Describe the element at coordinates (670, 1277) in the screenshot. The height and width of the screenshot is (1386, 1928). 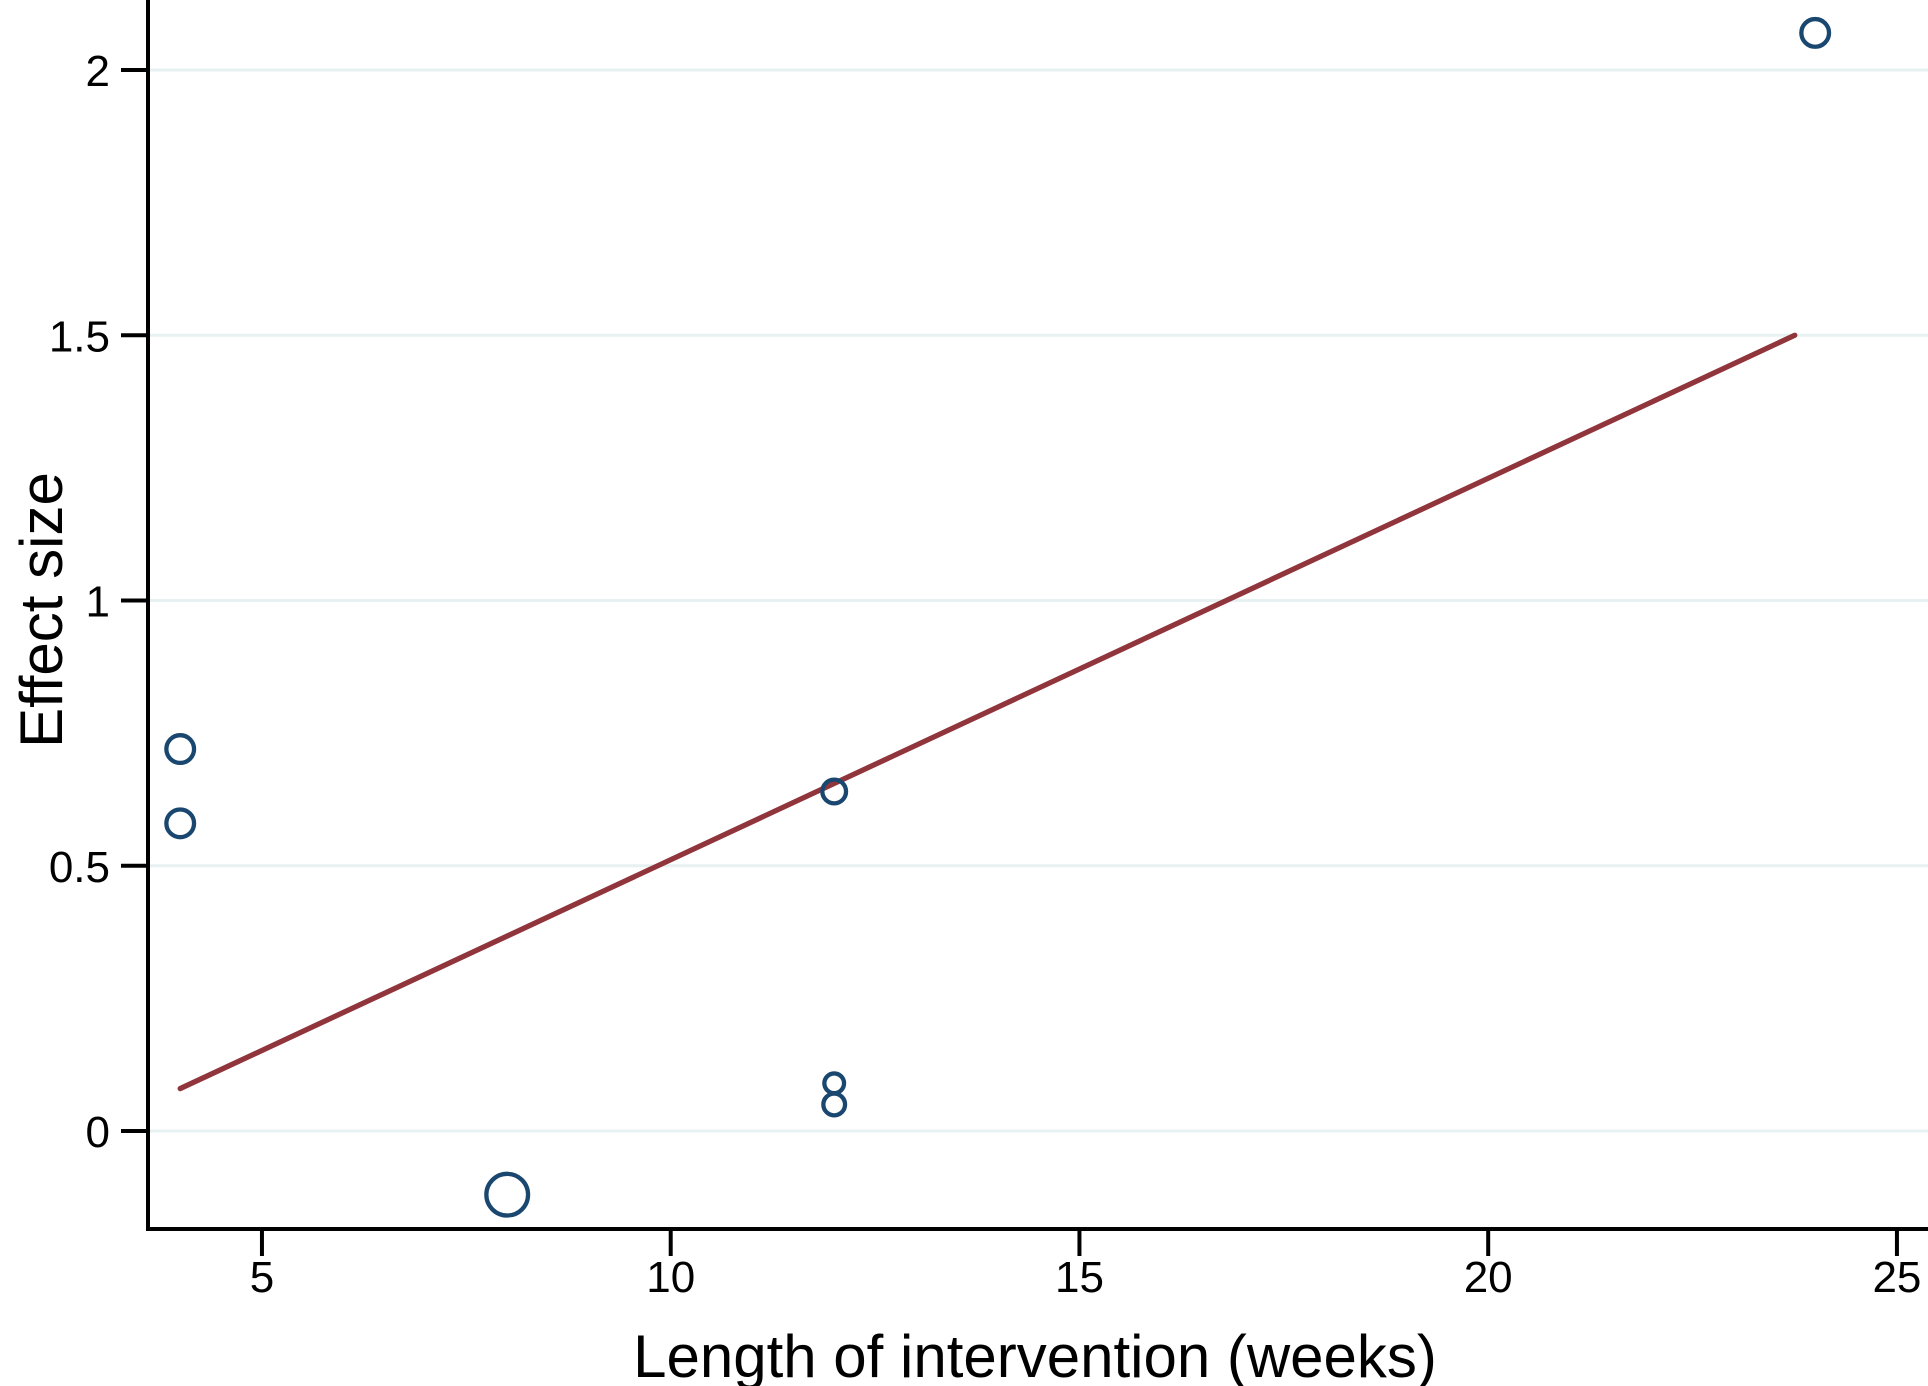
I see `x-tick-label: 10` at that location.